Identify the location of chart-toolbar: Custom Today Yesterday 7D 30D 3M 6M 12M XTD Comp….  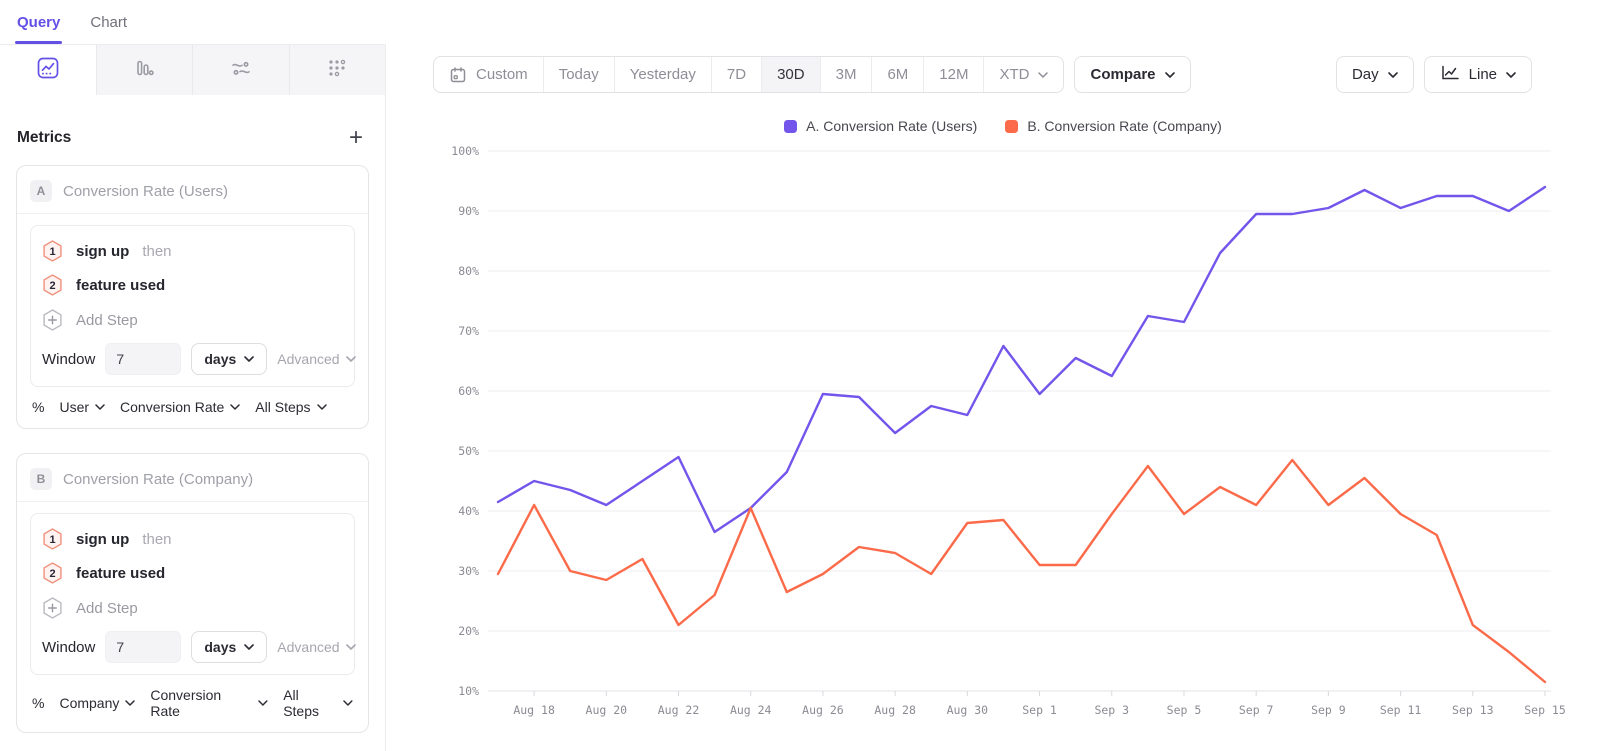
(982, 74).